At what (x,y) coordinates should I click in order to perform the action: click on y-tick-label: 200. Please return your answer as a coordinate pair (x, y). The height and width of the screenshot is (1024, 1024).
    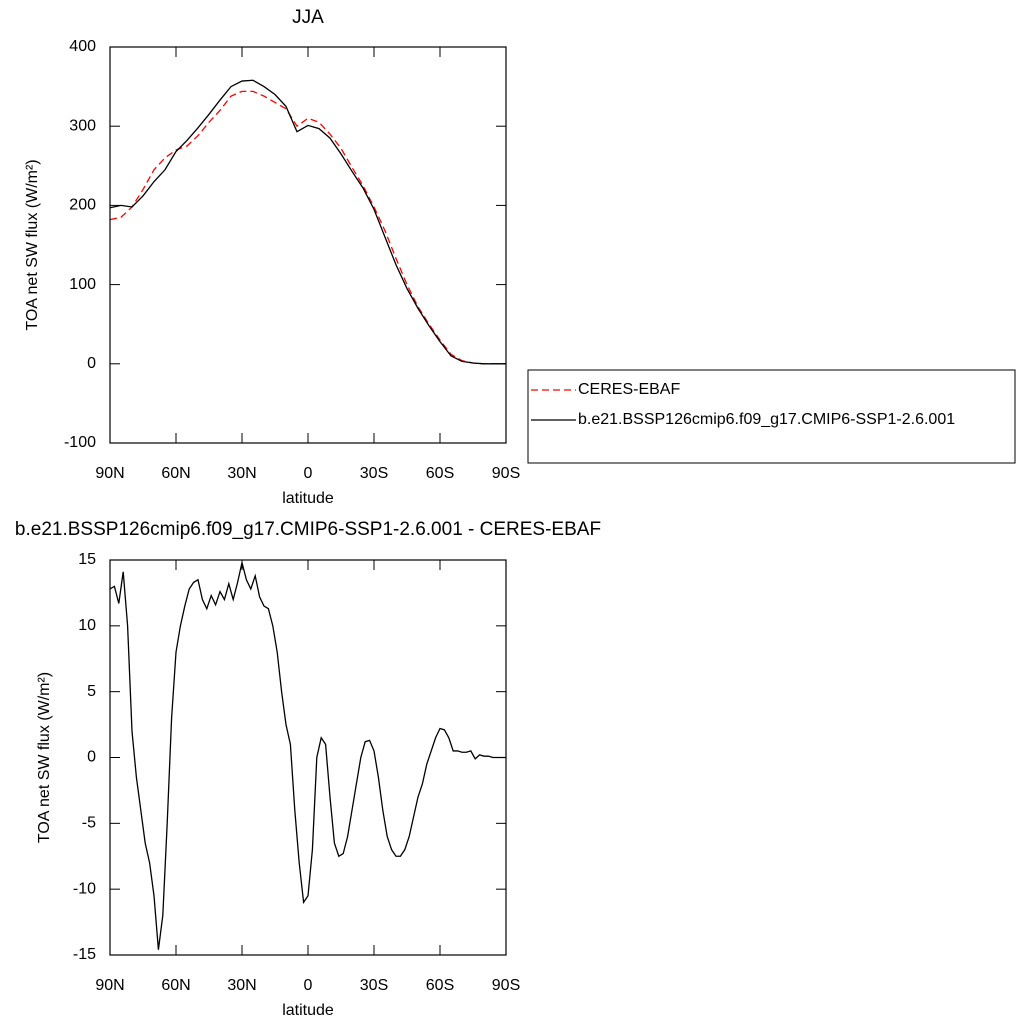
    Looking at the image, I should click on (82, 205).